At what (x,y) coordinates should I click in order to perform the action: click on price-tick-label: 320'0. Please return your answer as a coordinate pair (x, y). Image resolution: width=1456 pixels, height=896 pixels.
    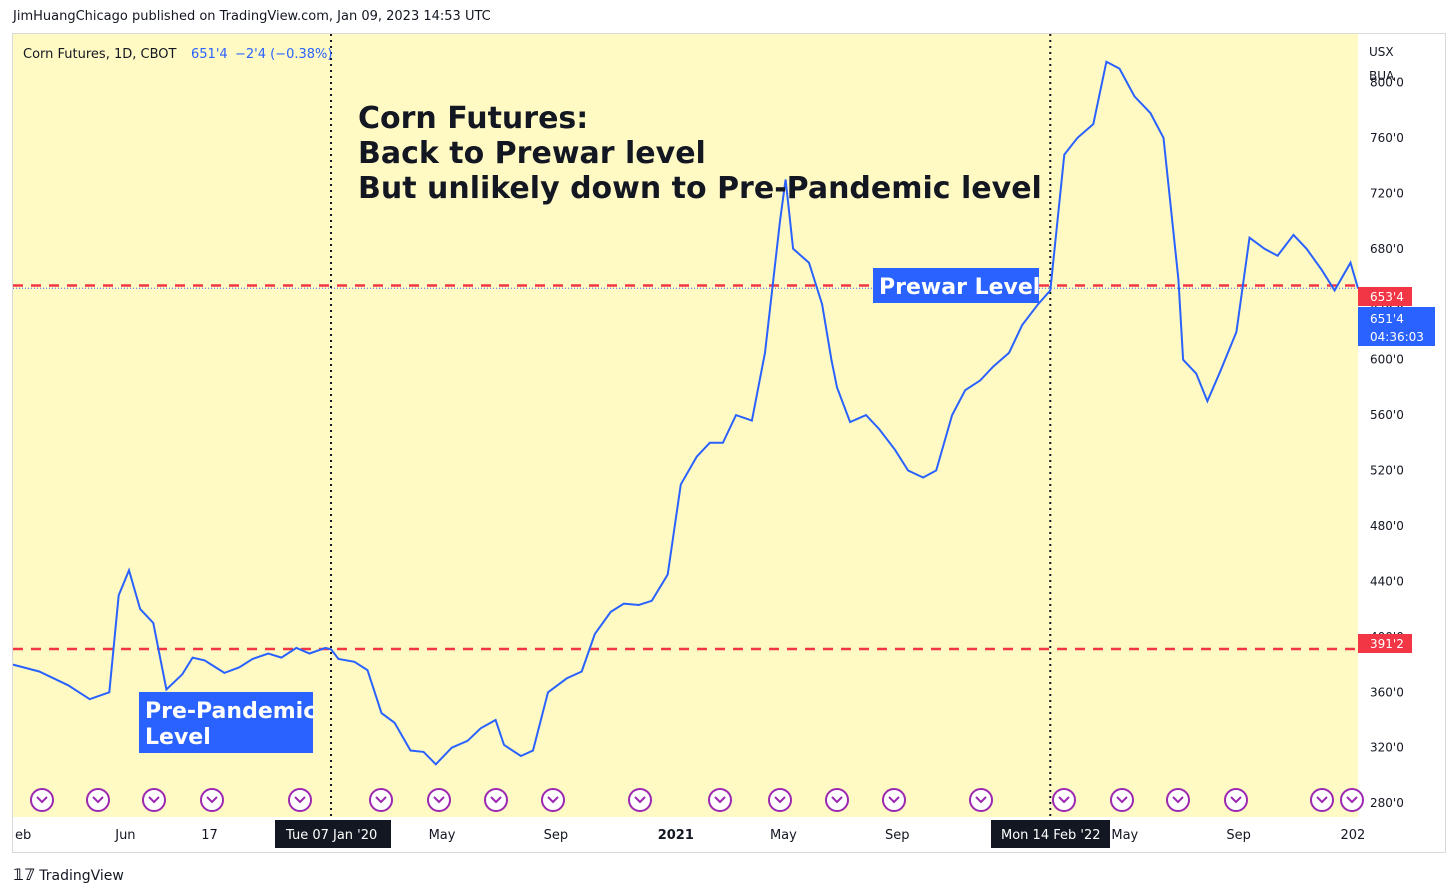
    Looking at the image, I should click on (1387, 748).